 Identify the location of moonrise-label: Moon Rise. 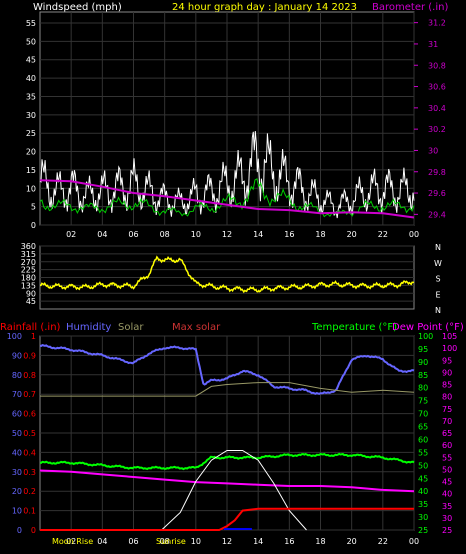
(72, 541).